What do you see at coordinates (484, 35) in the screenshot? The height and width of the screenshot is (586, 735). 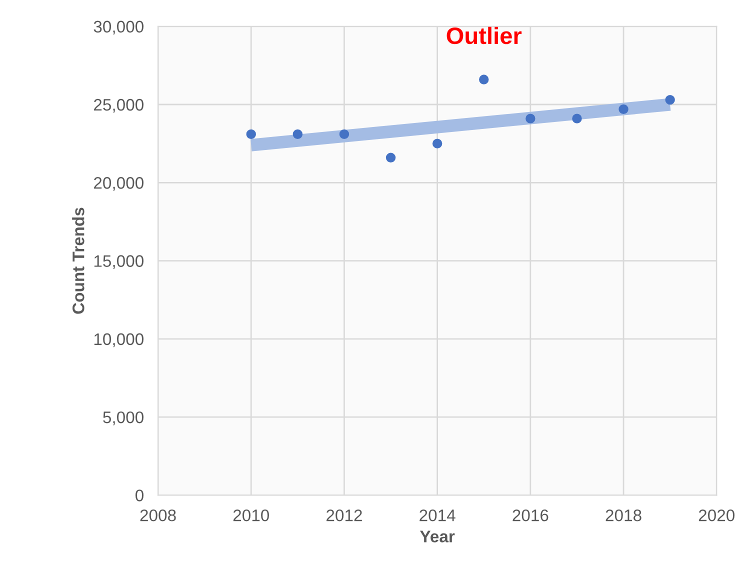 I see `annotation: Outlier` at bounding box center [484, 35].